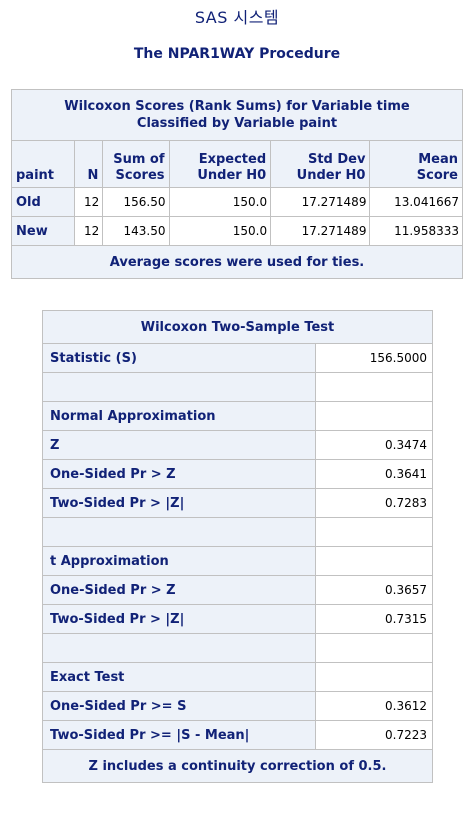 The height and width of the screenshot is (838, 474). What do you see at coordinates (416, 202) in the screenshot?
I see `cell-mean-score: 13.041667` at bounding box center [416, 202].